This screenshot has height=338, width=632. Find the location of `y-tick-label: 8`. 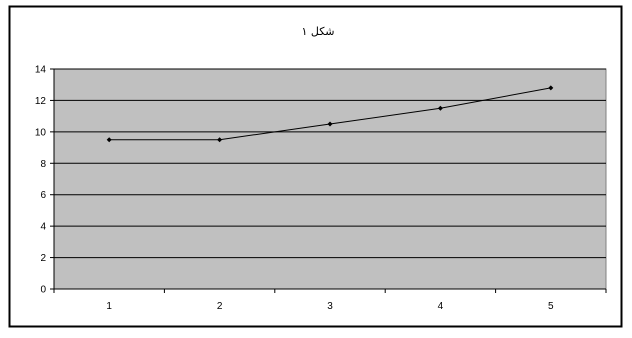

y-tick-label: 8 is located at coordinates (43, 164).